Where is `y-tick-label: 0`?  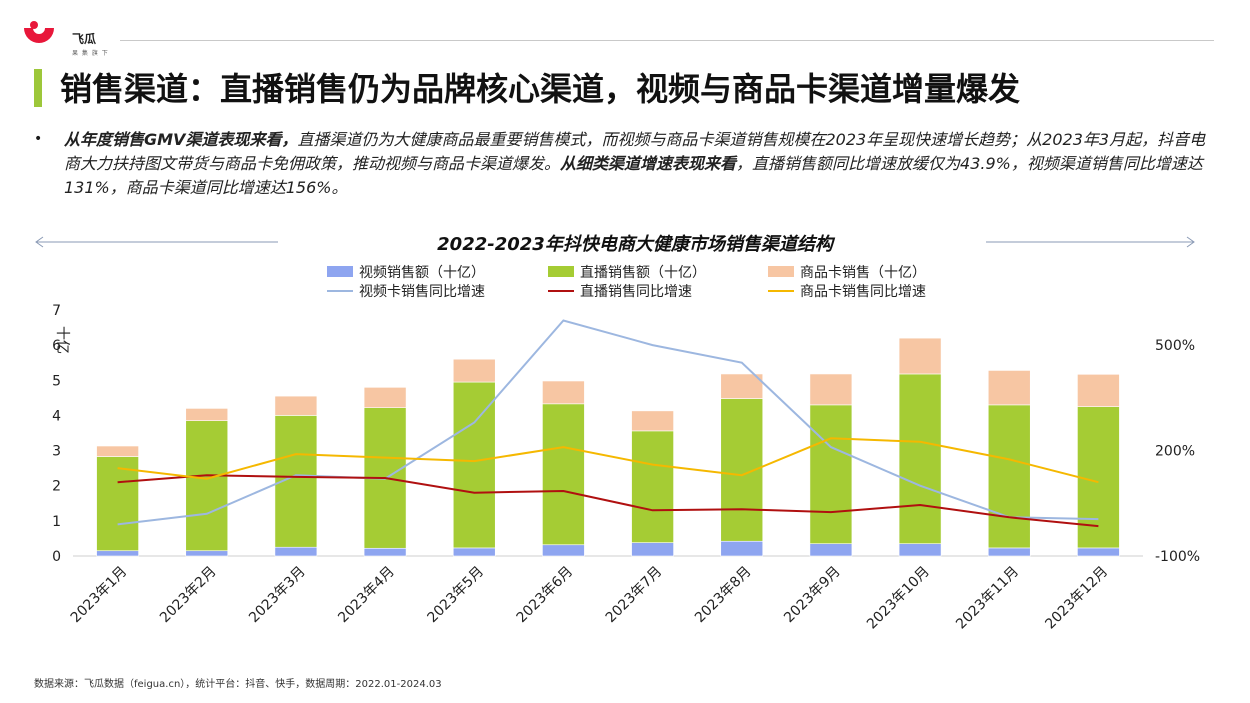 y-tick-label: 0 is located at coordinates (56, 557).